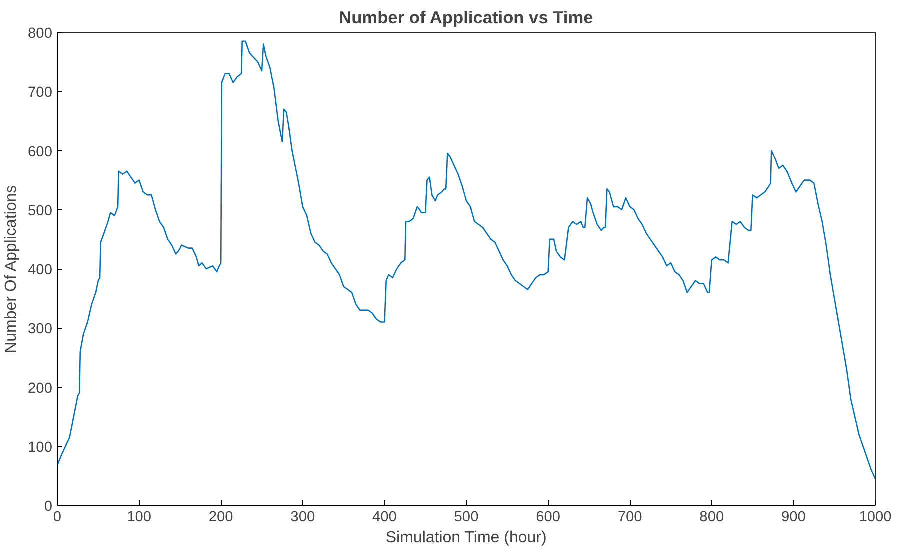  I want to click on x-tick-label: 1000, so click(875, 518).